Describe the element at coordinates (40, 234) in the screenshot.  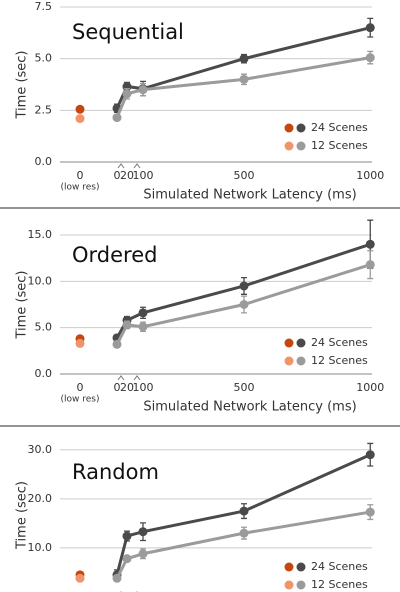
I see `y-tick-label: 15.0` at that location.